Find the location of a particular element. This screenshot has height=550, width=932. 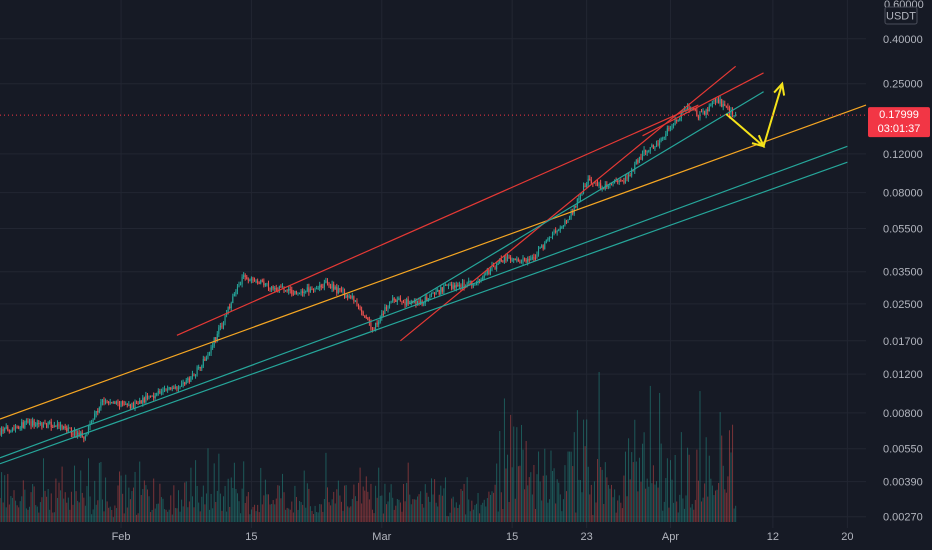

x-tick-label: Feb is located at coordinates (121, 537).